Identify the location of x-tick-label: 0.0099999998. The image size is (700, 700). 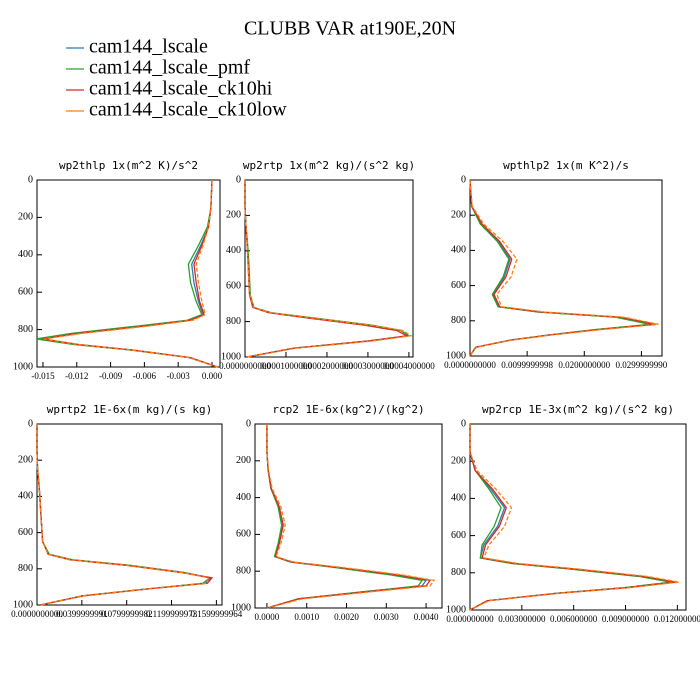
(527, 365).